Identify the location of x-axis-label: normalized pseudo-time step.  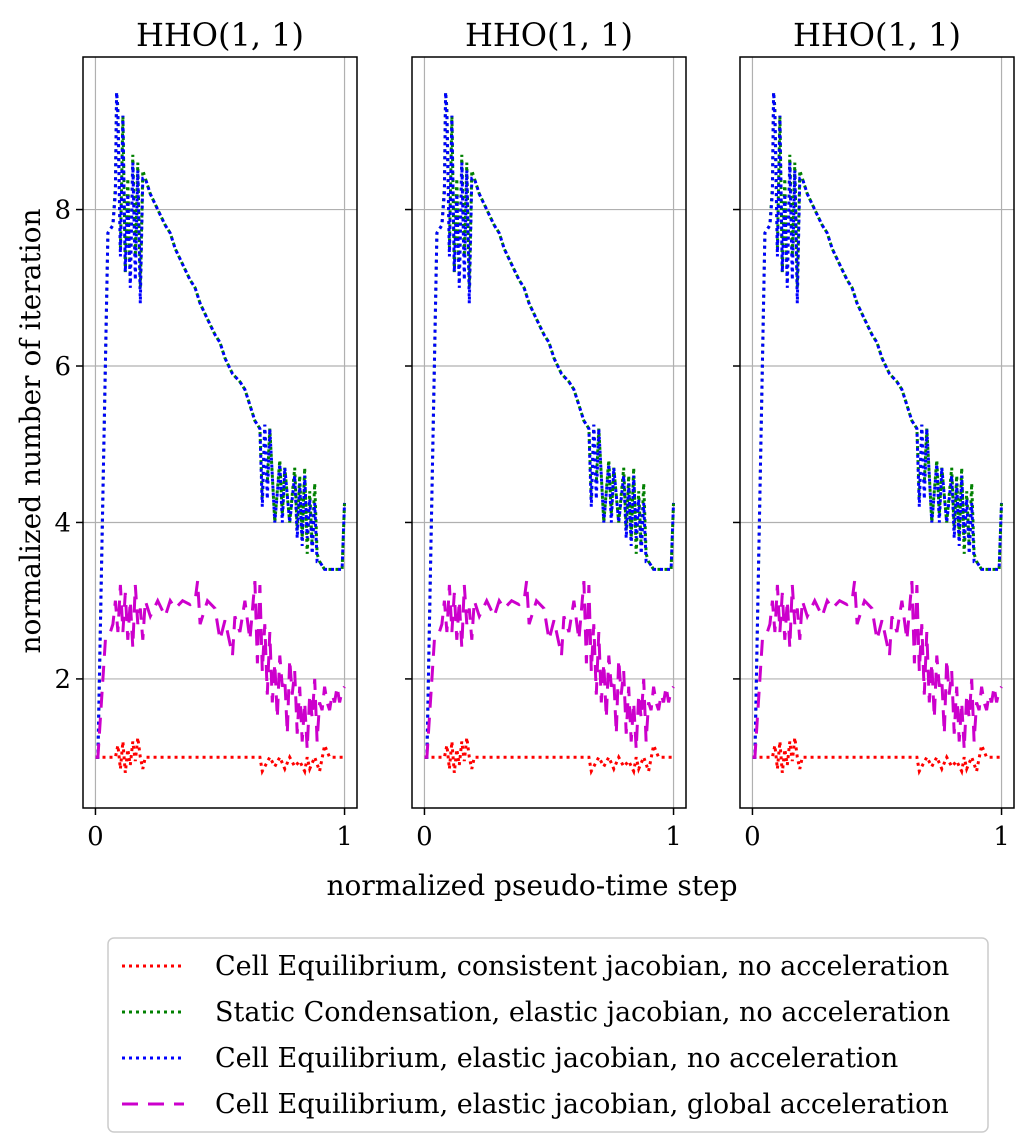
(531, 885).